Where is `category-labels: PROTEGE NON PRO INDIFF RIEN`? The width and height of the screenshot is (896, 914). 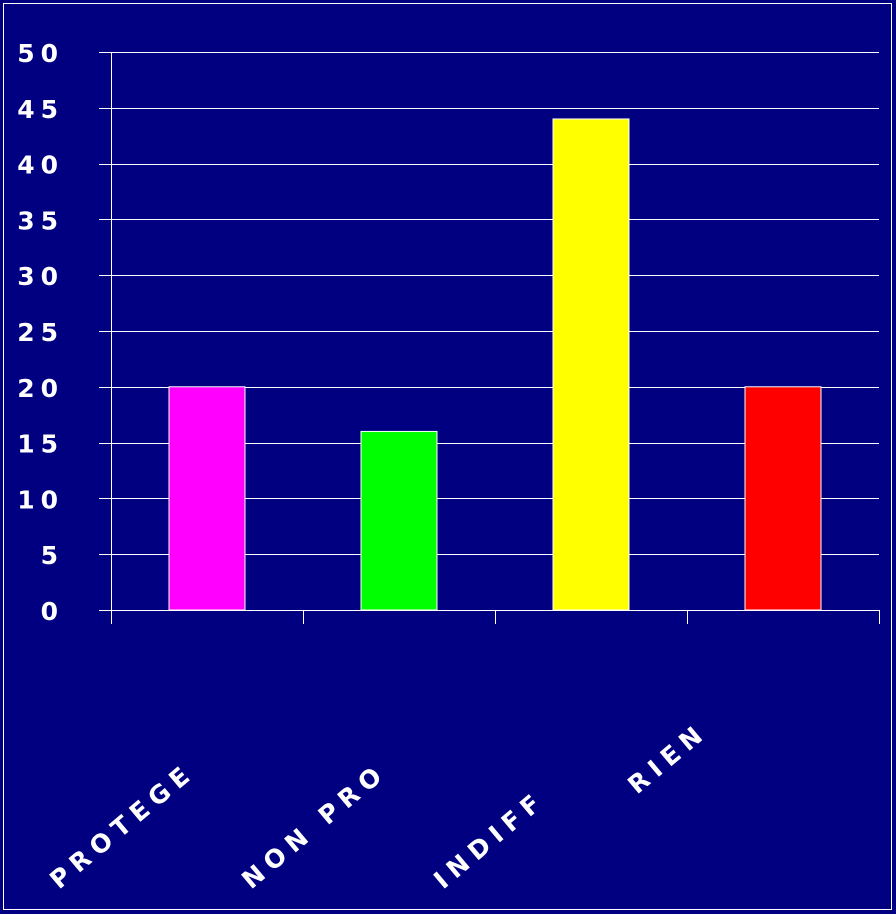 category-labels: PROTEGE NON PRO INDIFF RIEN is located at coordinates (378, 806).